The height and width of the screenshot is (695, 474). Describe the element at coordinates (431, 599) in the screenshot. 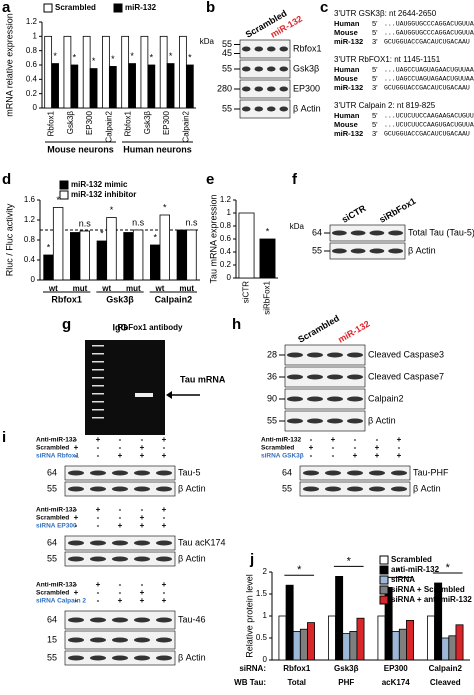

I see `legend-label: siRNA + anti-miR-132` at that location.